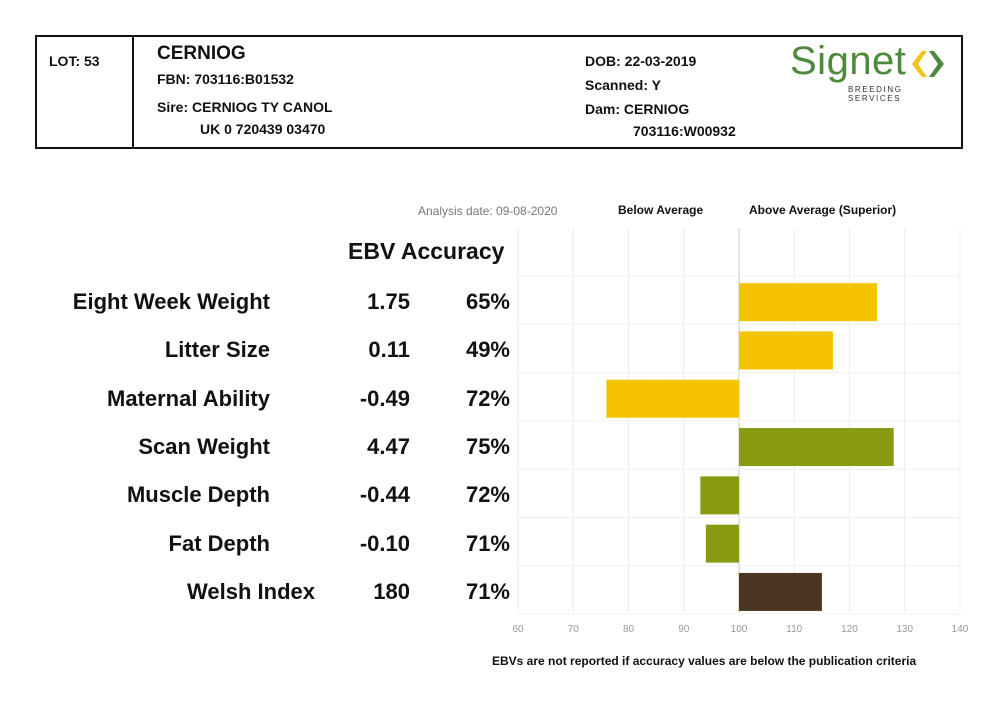 The height and width of the screenshot is (707, 1000). I want to click on ebv-value-scan-weight: 4.47, so click(388, 447).